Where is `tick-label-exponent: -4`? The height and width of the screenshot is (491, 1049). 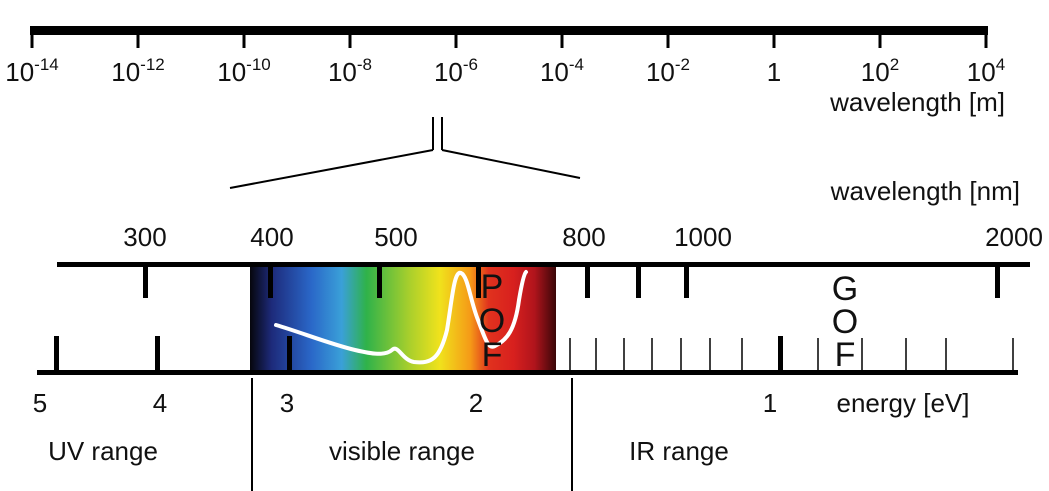 tick-label-exponent: -4 is located at coordinates (576, 64).